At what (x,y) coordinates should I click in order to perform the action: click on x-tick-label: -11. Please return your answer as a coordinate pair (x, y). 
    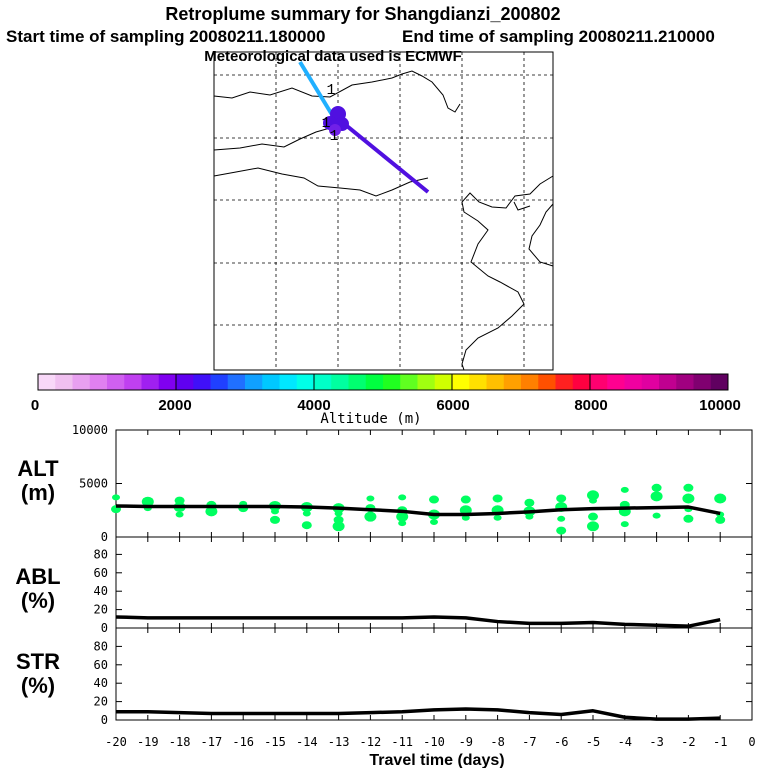
    Looking at the image, I should click on (402, 742).